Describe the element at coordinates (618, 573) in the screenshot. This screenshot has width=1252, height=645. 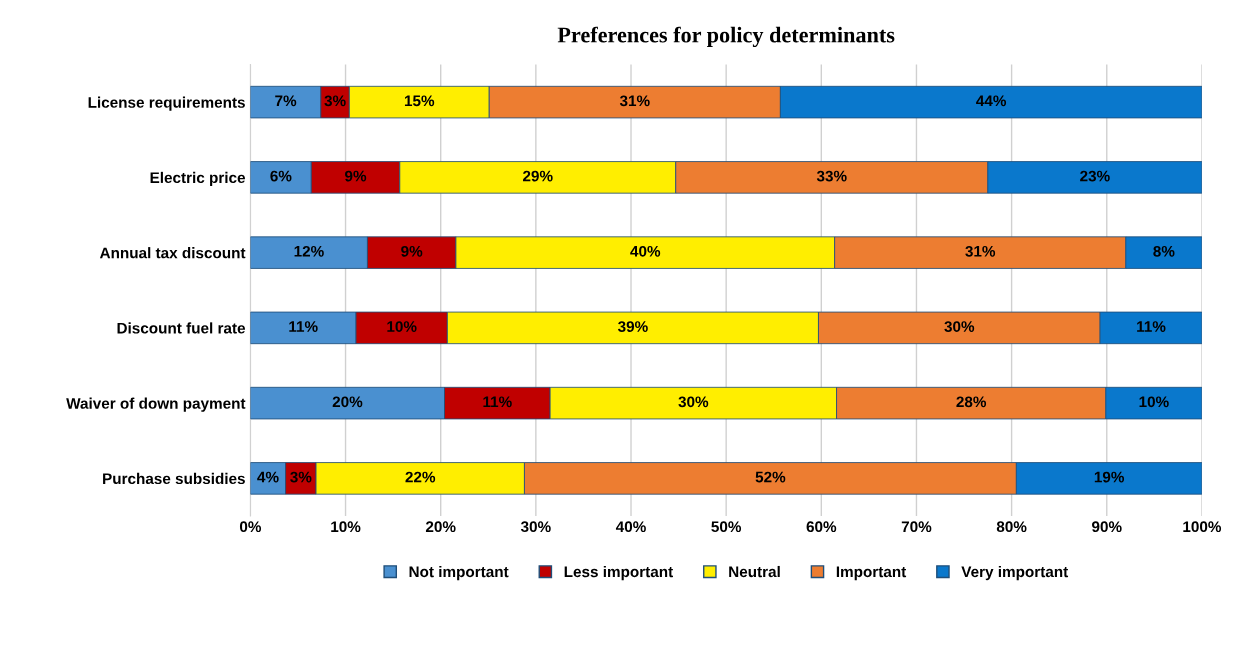
I see `legend-label: Less important` at that location.